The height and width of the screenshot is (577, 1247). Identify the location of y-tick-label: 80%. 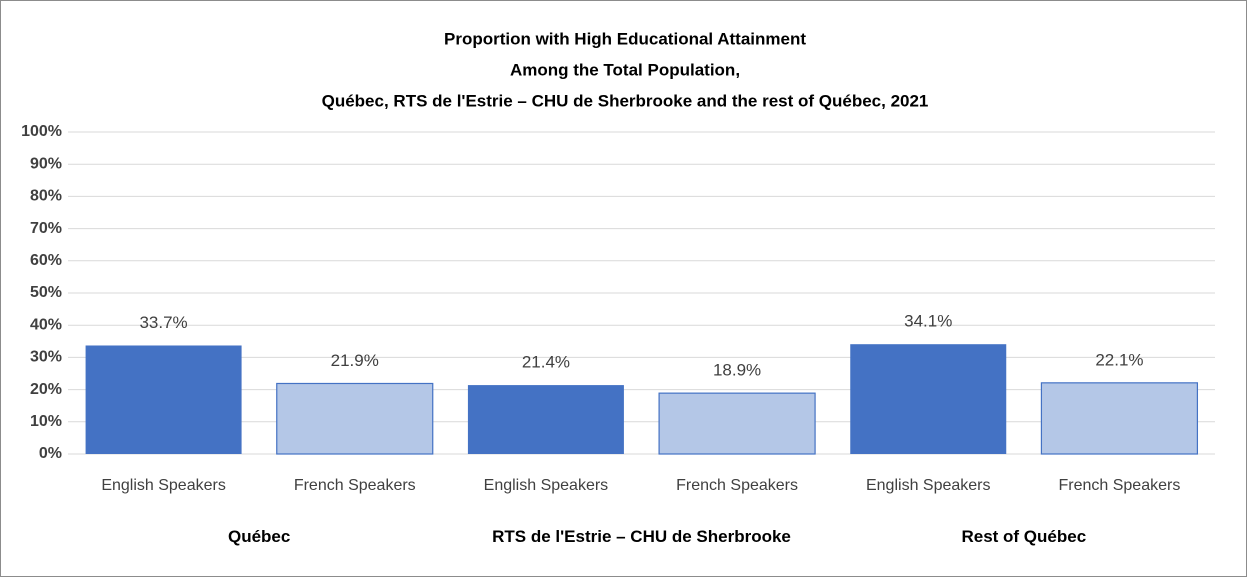
(46, 196).